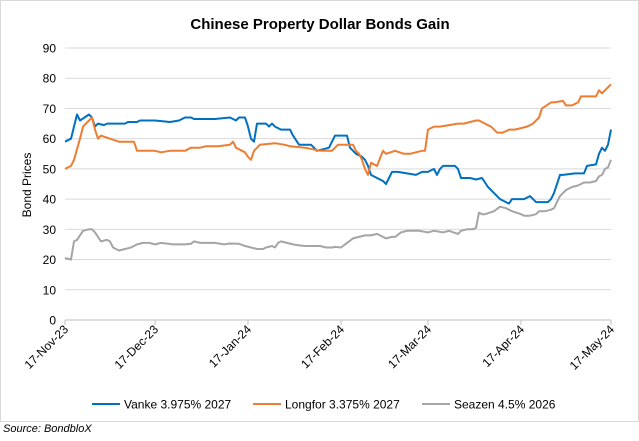 This screenshot has width=639, height=441. I want to click on legend-label-2: Longfor 3.375% 2027, so click(342, 405).